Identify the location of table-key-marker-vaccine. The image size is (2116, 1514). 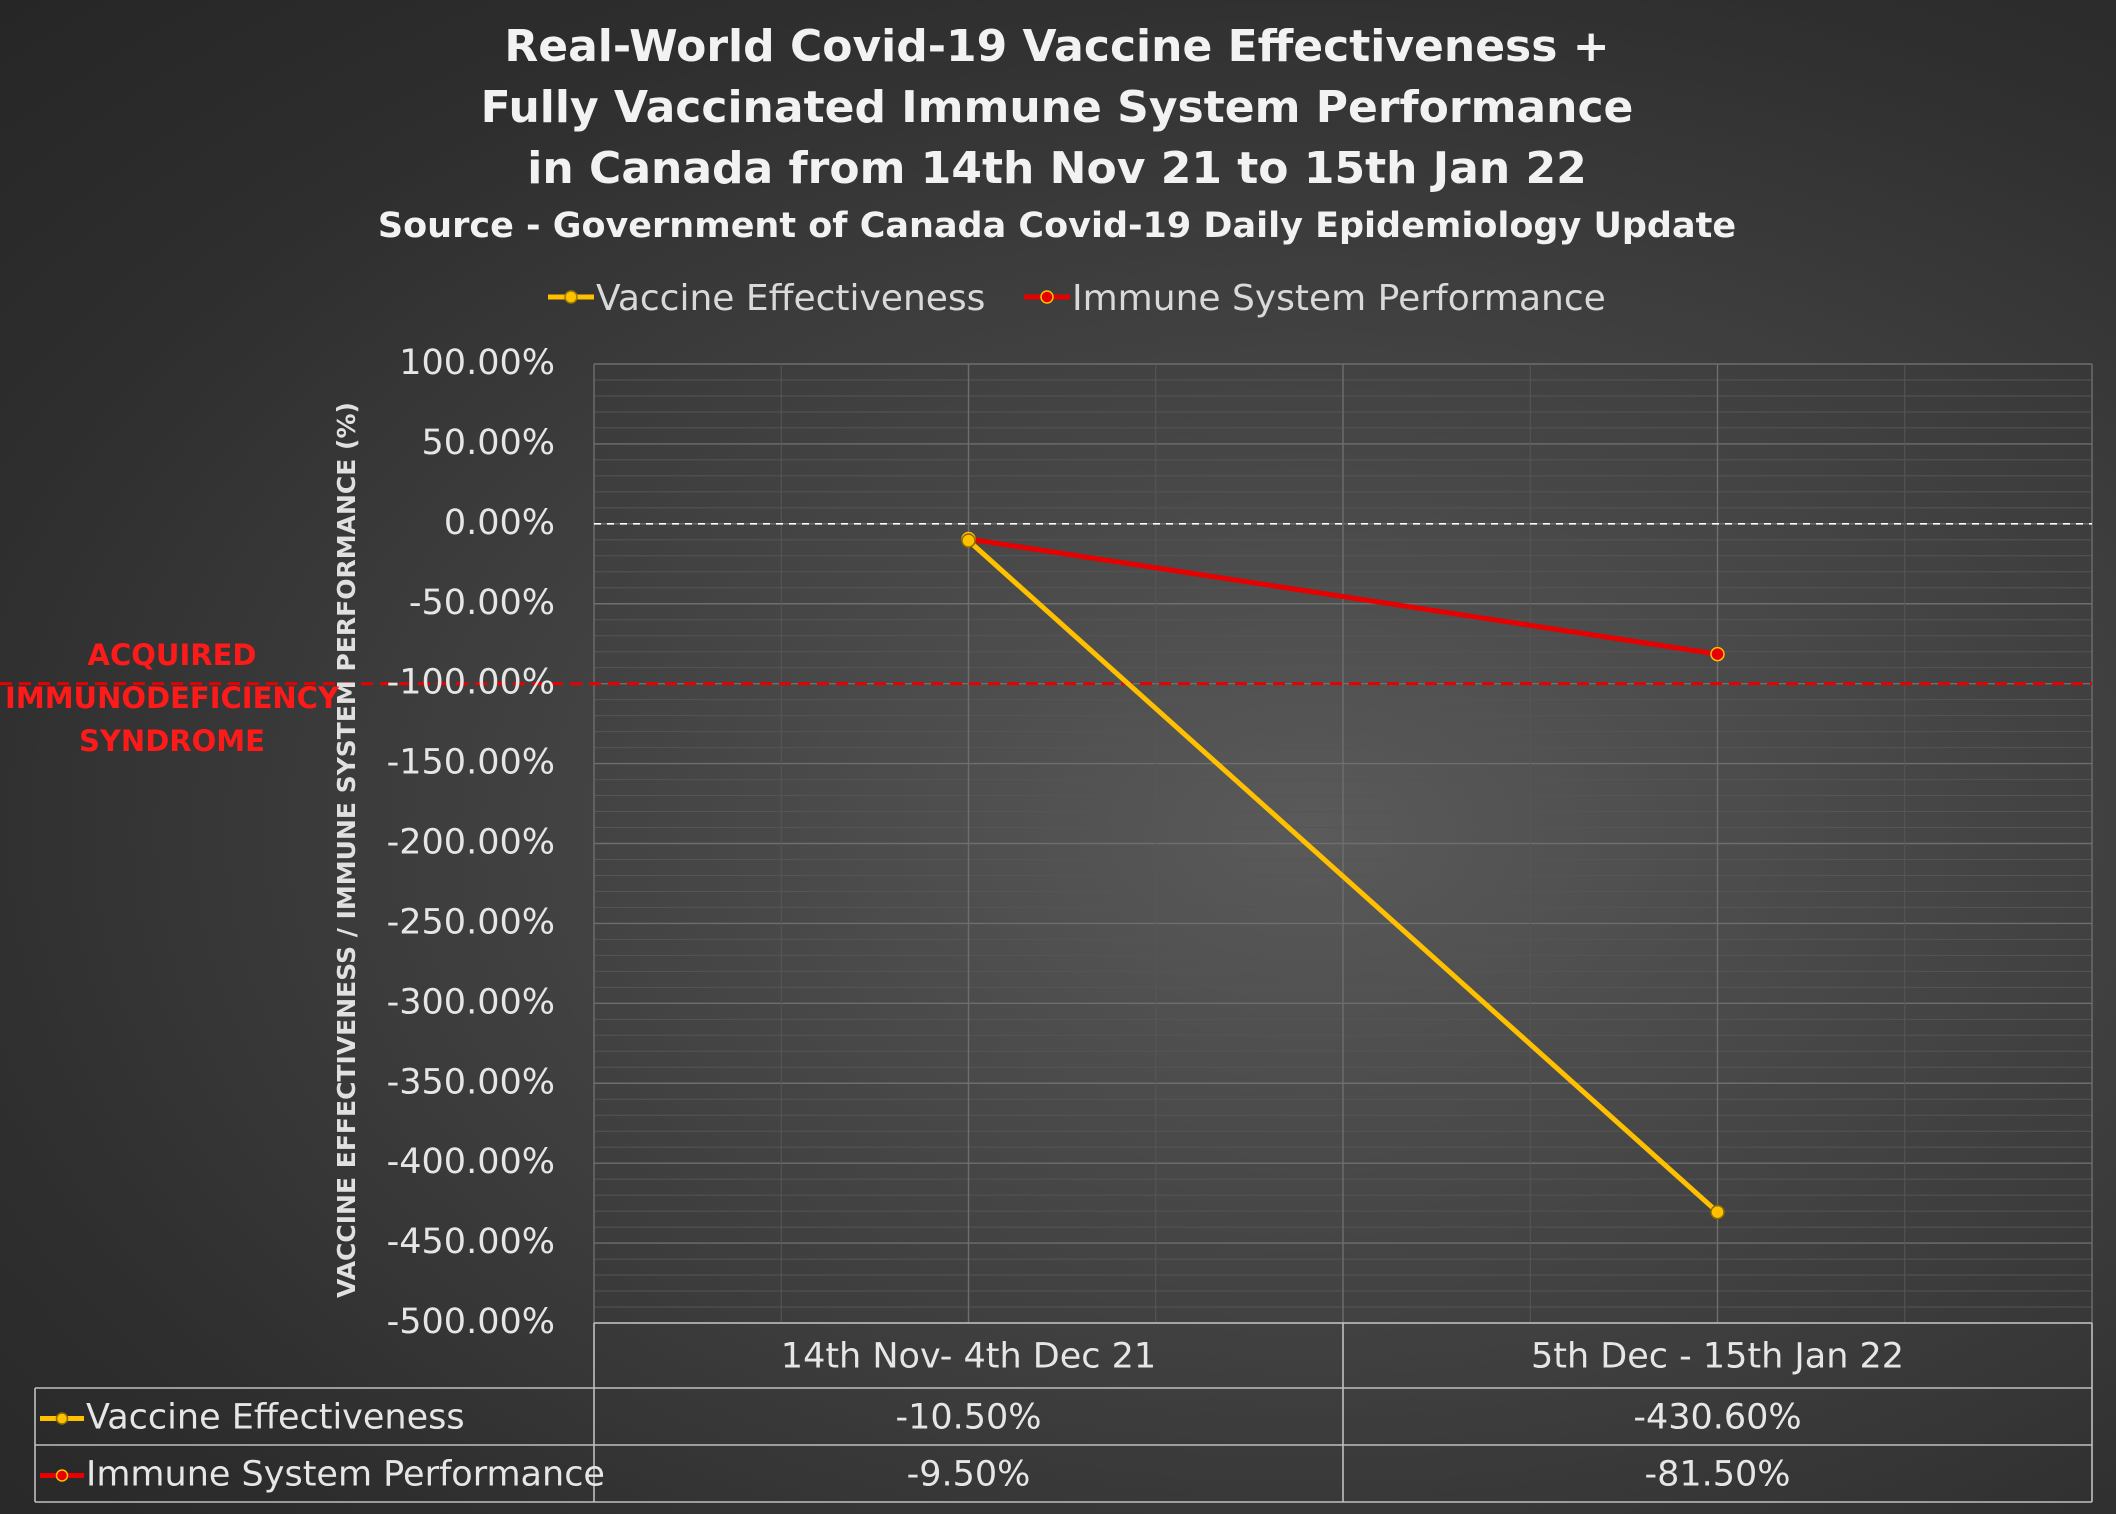
(62, 1418).